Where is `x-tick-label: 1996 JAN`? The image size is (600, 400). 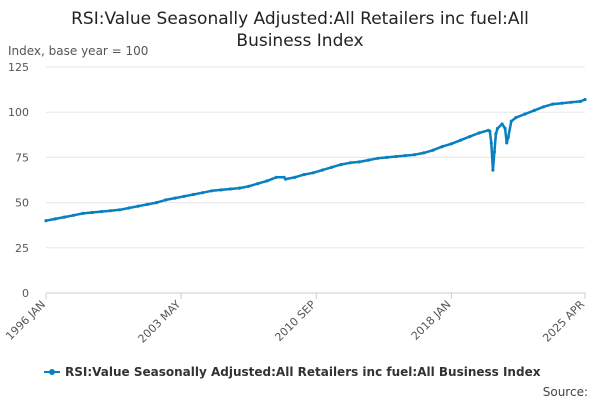
x-tick-label: 1996 JAN is located at coordinates (25, 320).